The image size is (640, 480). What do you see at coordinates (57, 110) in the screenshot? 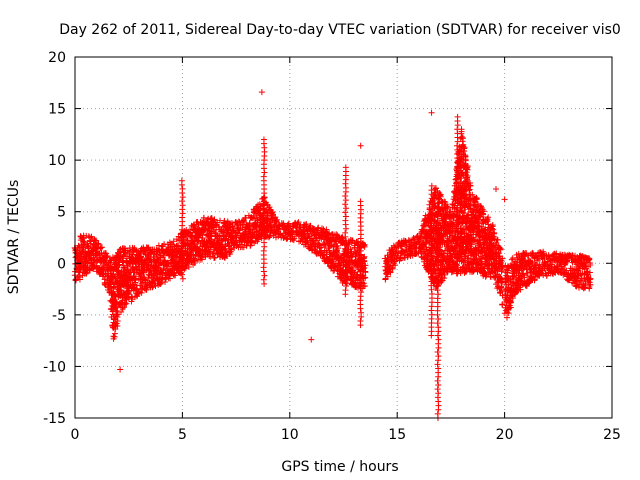
I see `y-tick-label: 15` at bounding box center [57, 110].